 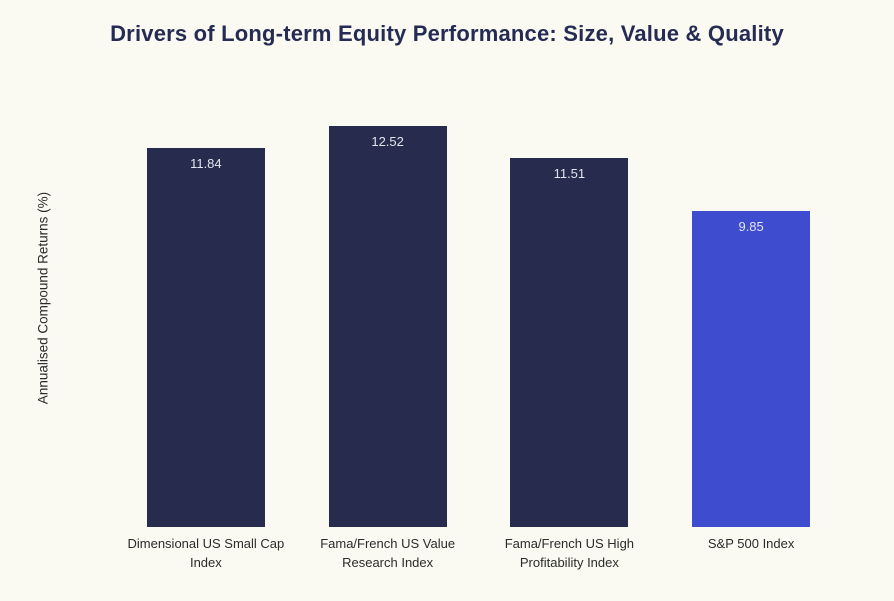 I want to click on bar-value-label: 12.52, so click(x=387, y=141).